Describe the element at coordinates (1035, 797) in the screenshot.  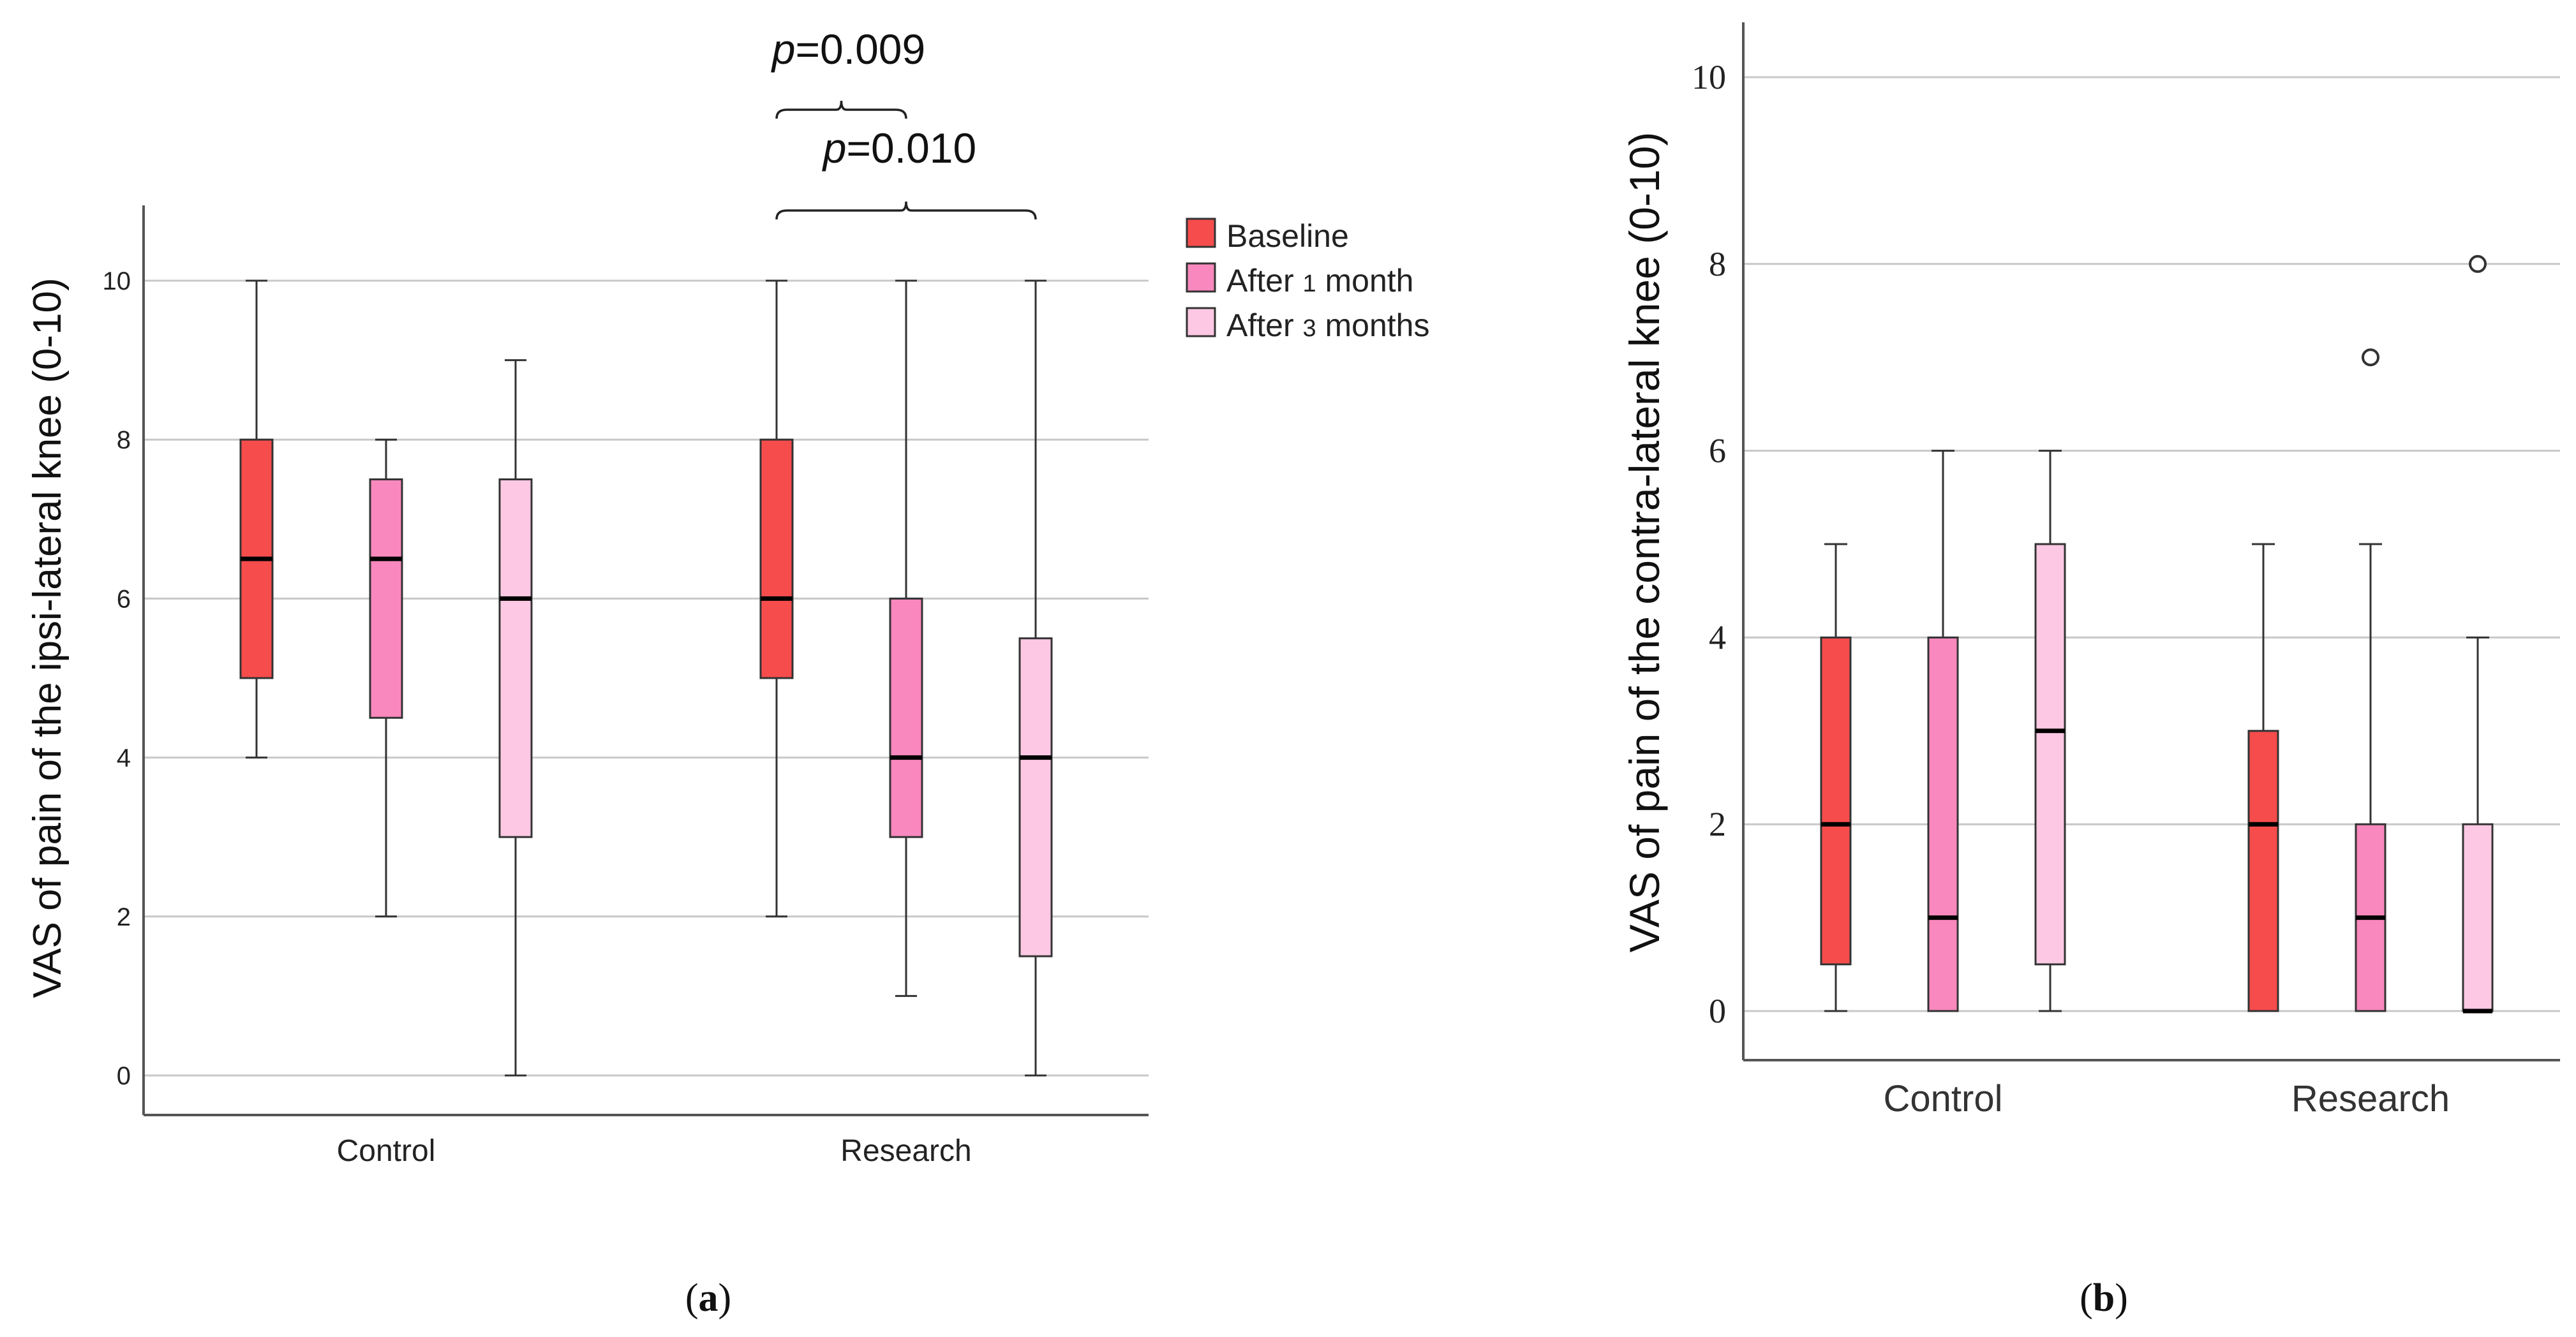
I see `a-research-after-3-months-iqr` at that location.